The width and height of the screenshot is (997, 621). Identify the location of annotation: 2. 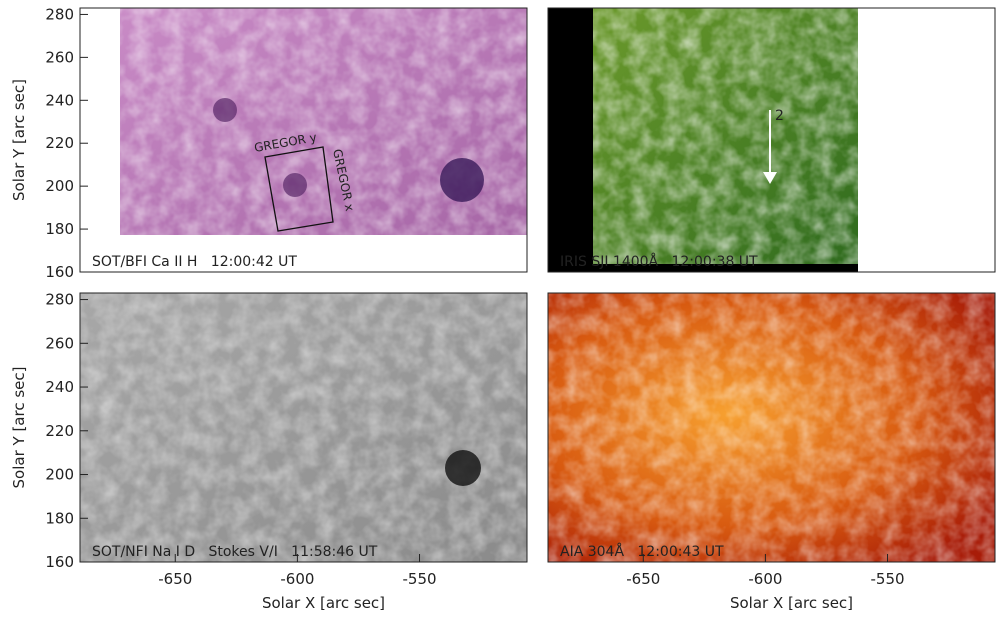
(779, 116).